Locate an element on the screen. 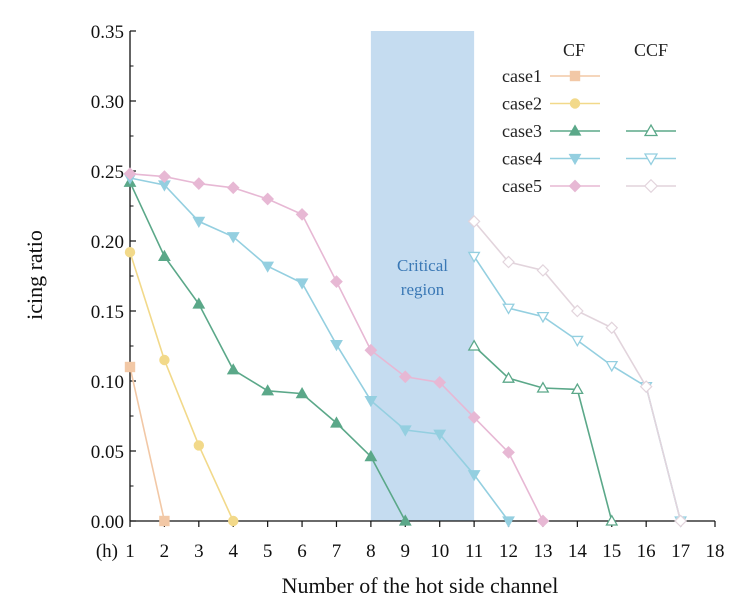 This screenshot has height=615, width=747. legend-entry-case3: case3 is located at coordinates (589, 131).